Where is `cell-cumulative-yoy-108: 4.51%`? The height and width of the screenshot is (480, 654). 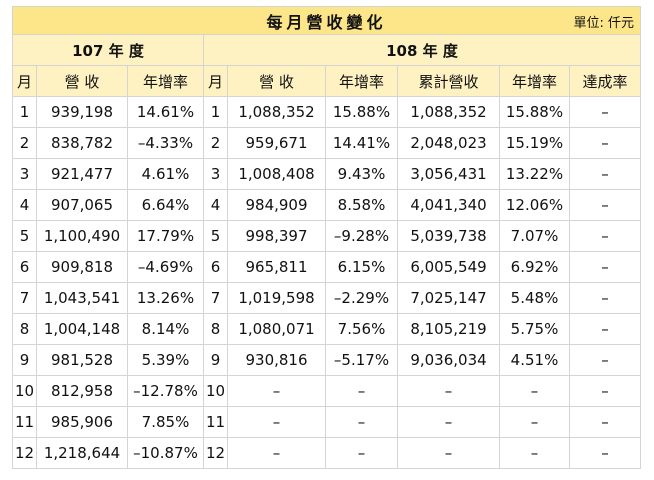
cell-cumulative-yoy-108: 4.51% is located at coordinates (534, 360).